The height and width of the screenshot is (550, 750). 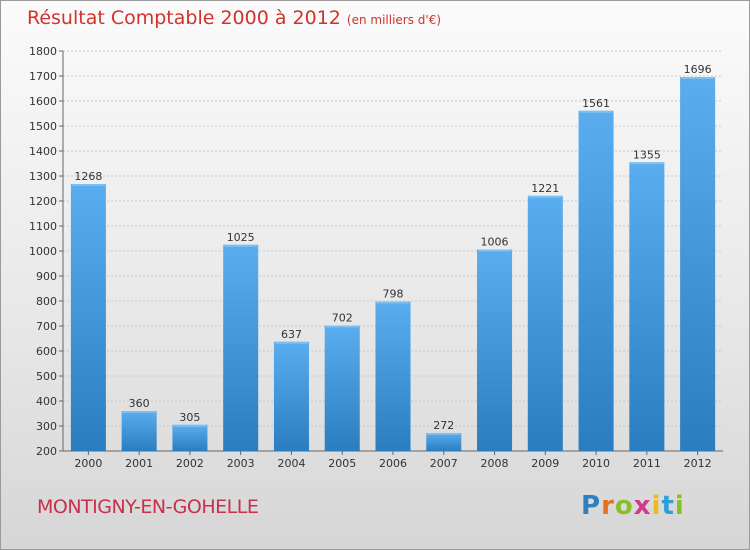 I want to click on data-label: 305, so click(x=189, y=417).